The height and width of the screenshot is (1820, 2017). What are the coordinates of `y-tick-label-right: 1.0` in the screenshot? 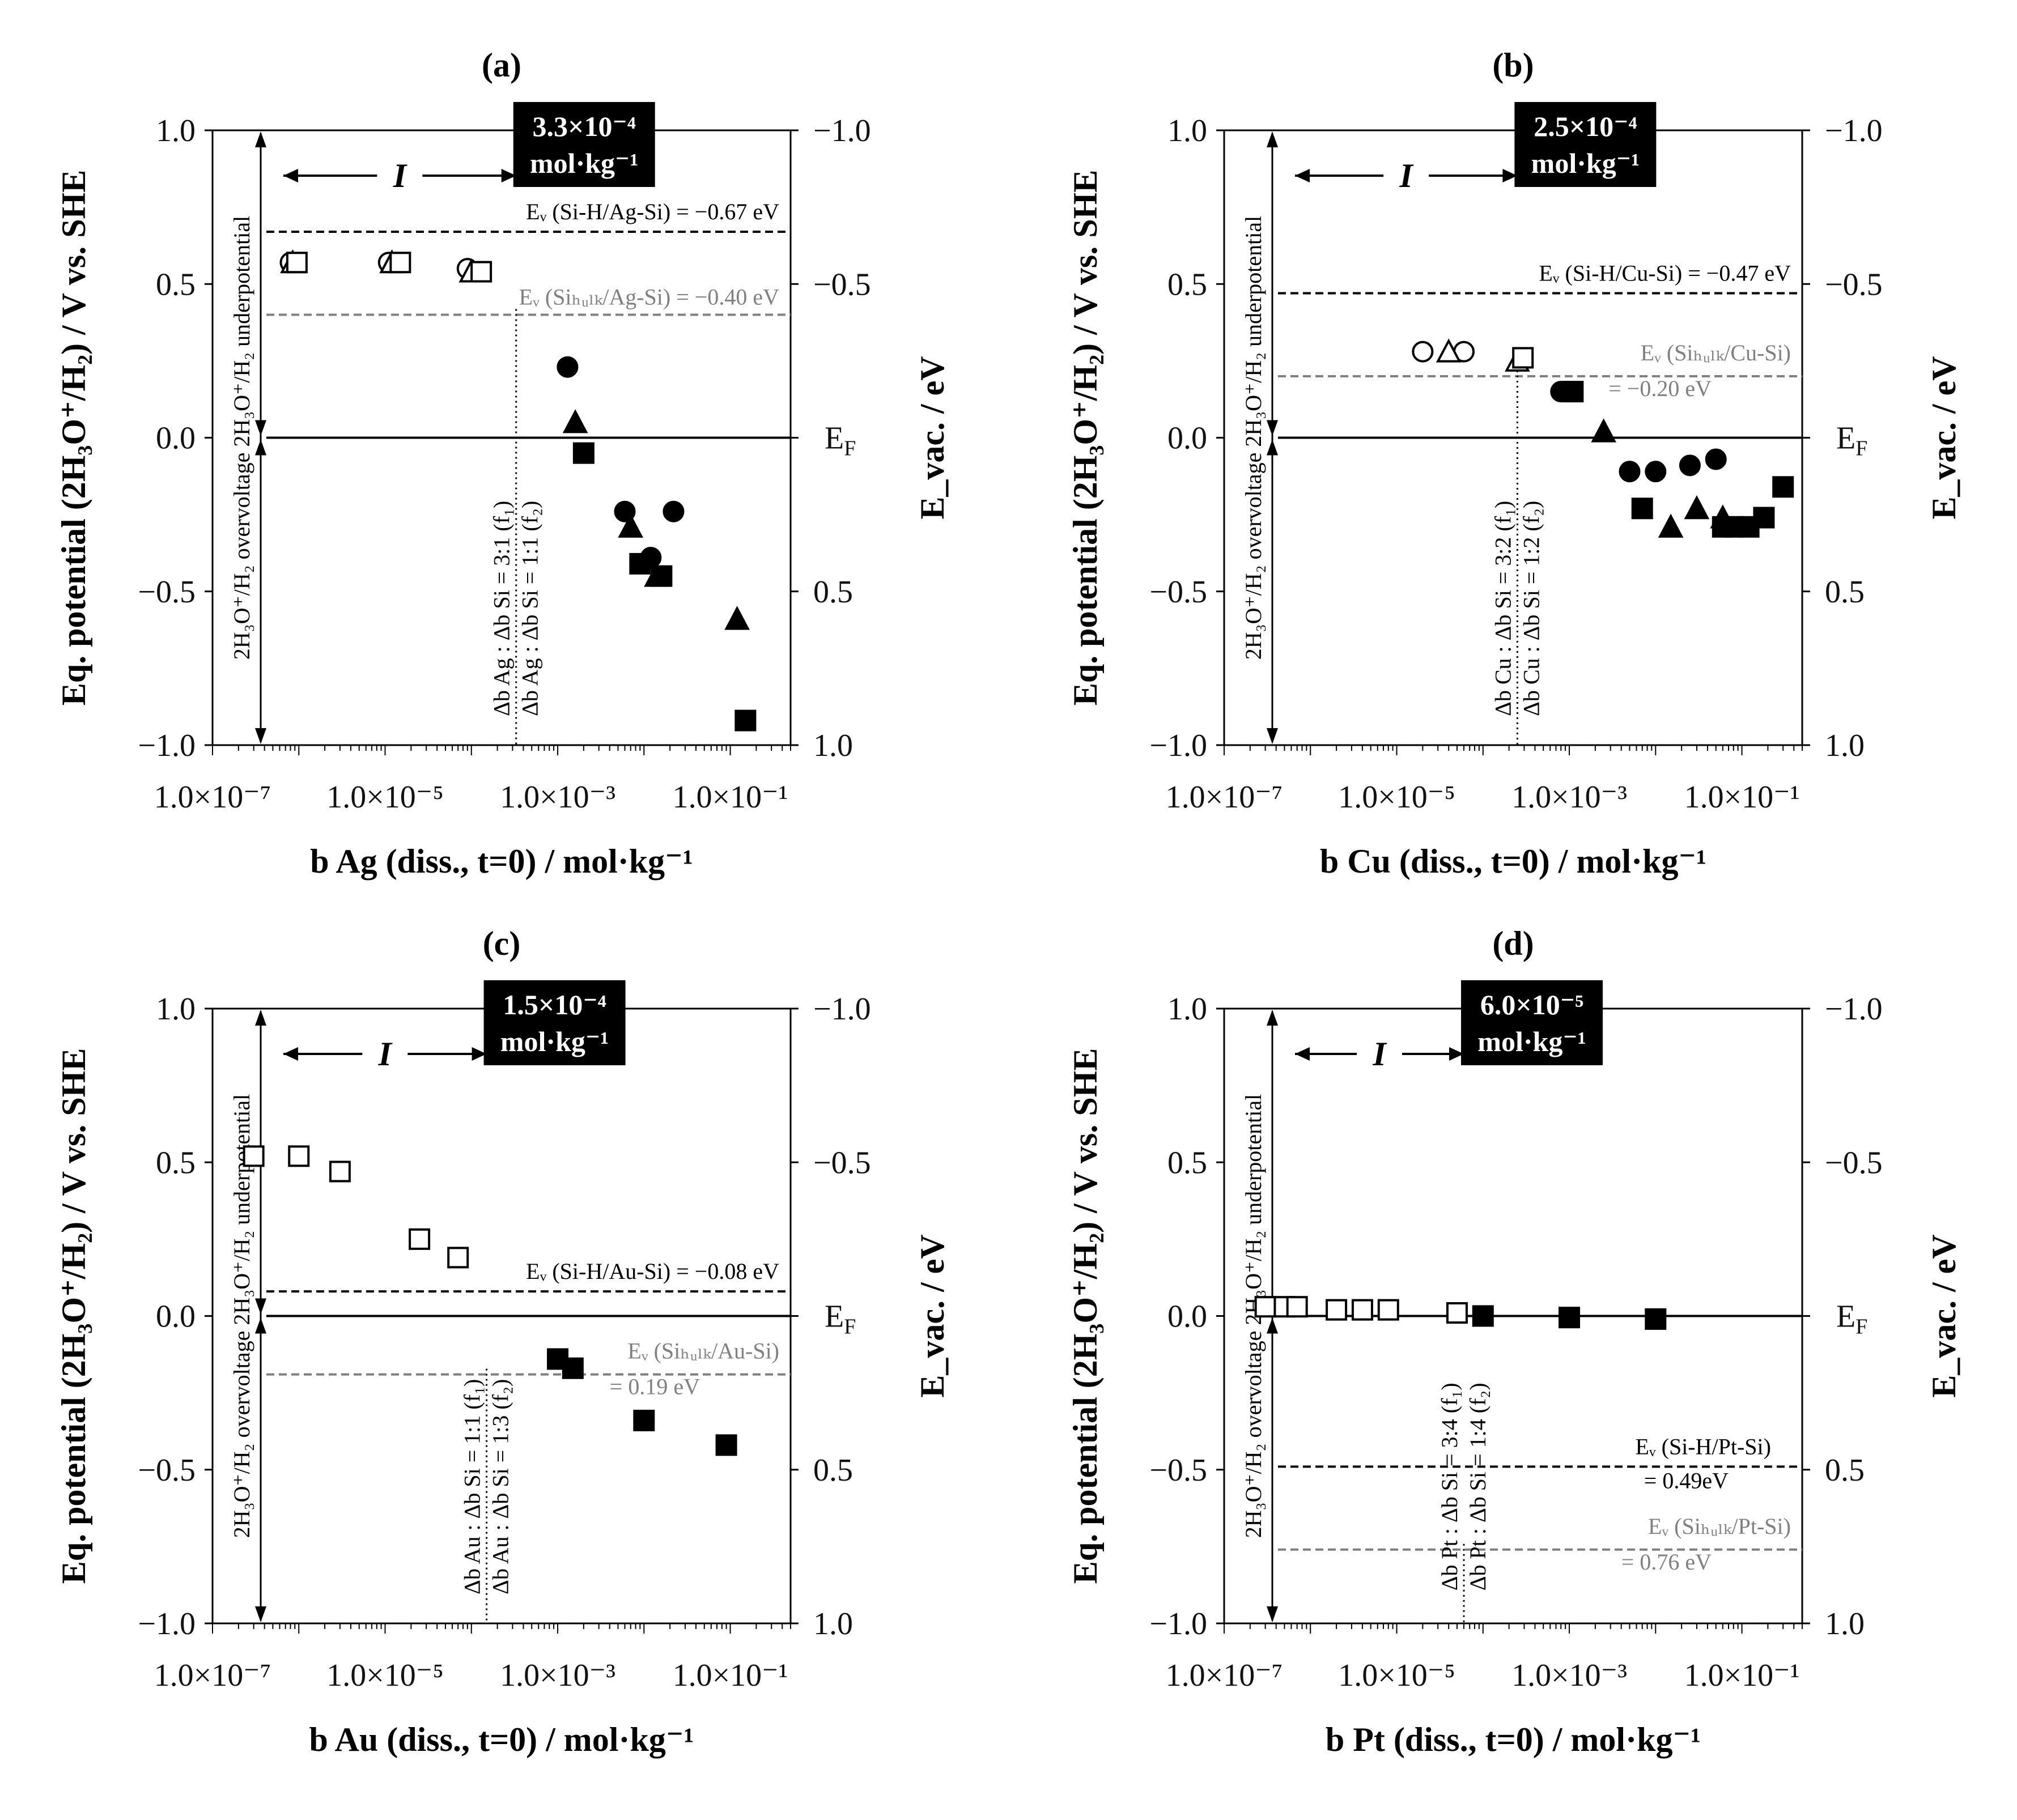 It's located at (833, 1624).